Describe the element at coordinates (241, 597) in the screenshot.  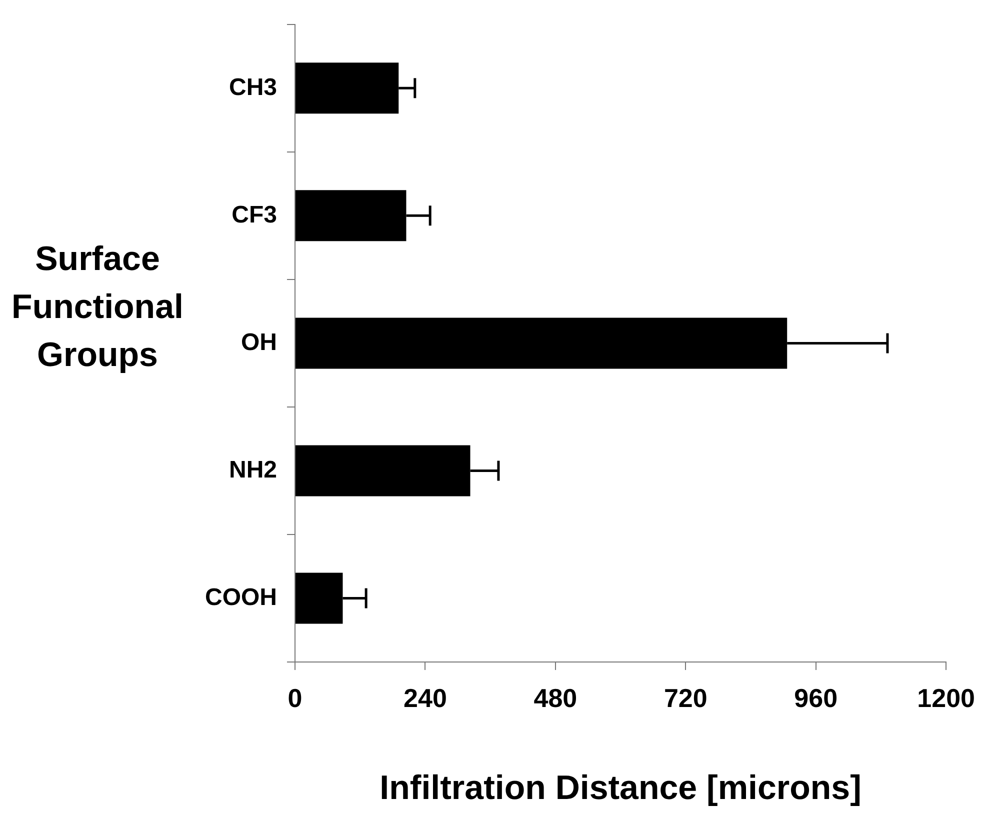
I see `y-tick-label: COOH` at that location.